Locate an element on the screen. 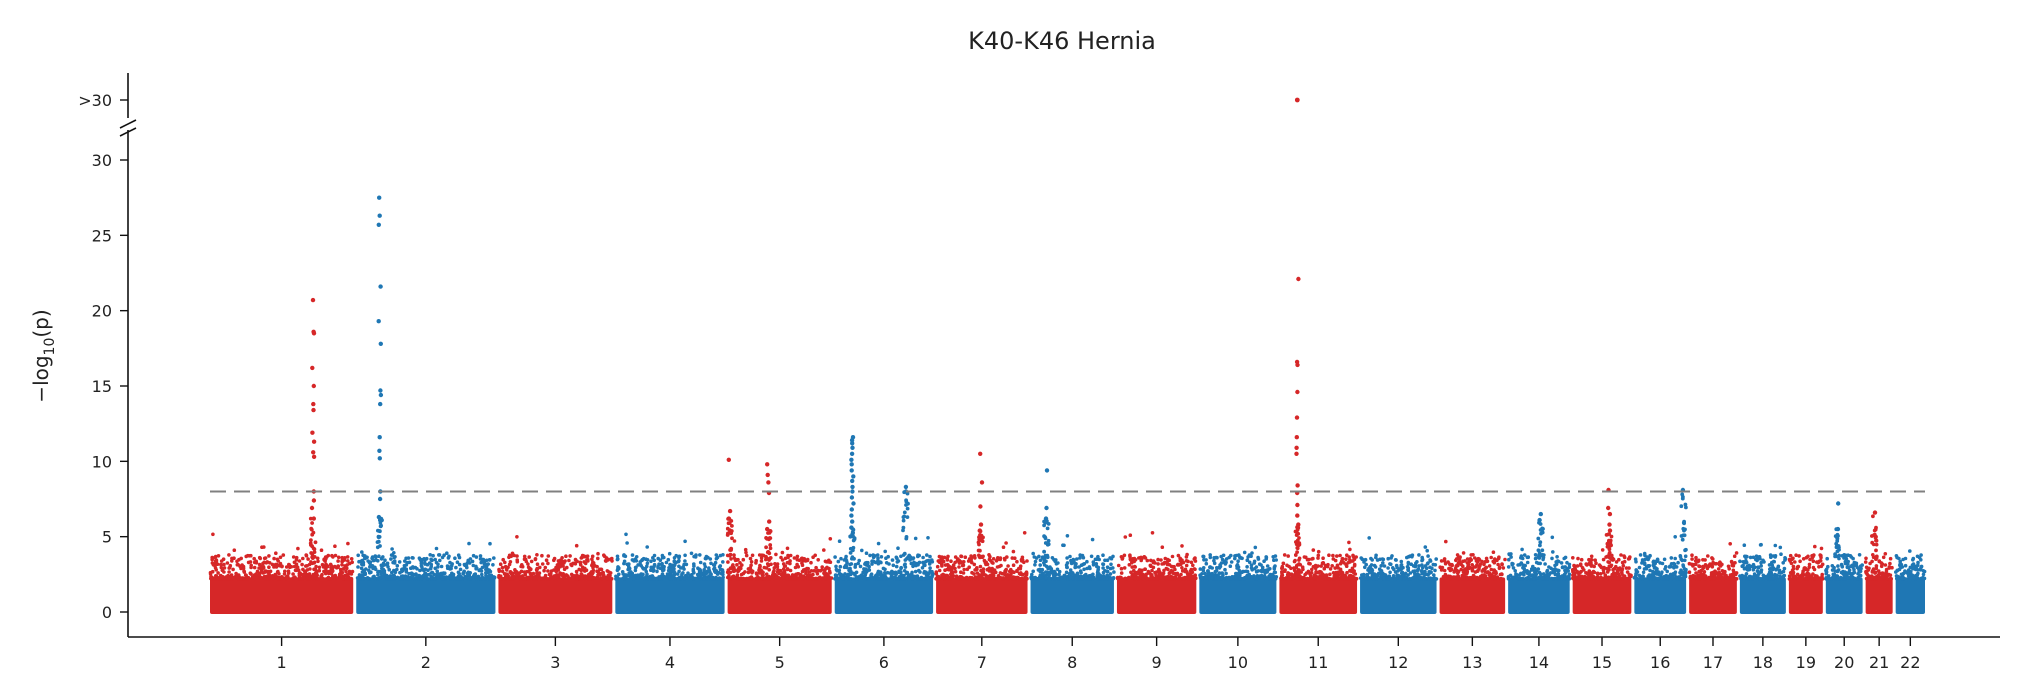 The width and height of the screenshot is (2019, 700). axis-break-mark is located at coordinates (128, 124).